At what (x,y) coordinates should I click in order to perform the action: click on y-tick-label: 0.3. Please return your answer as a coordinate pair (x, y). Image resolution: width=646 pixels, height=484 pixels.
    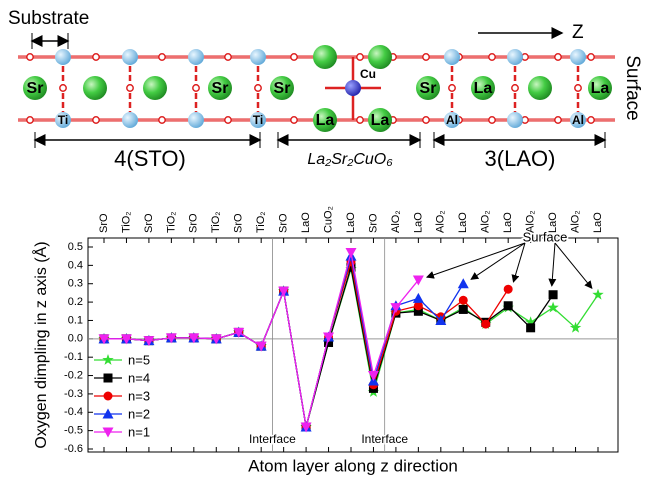
    Looking at the image, I should click on (75, 284).